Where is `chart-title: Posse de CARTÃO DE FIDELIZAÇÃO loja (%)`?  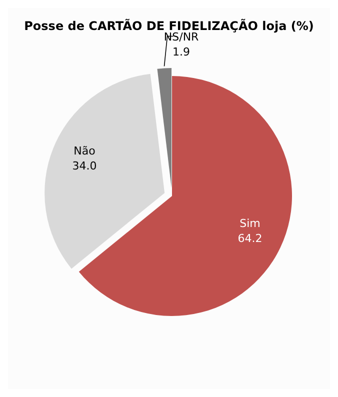 chart-title: Posse de CARTÃO DE FIDELIZAÇÃO loja (%) is located at coordinates (169, 25).